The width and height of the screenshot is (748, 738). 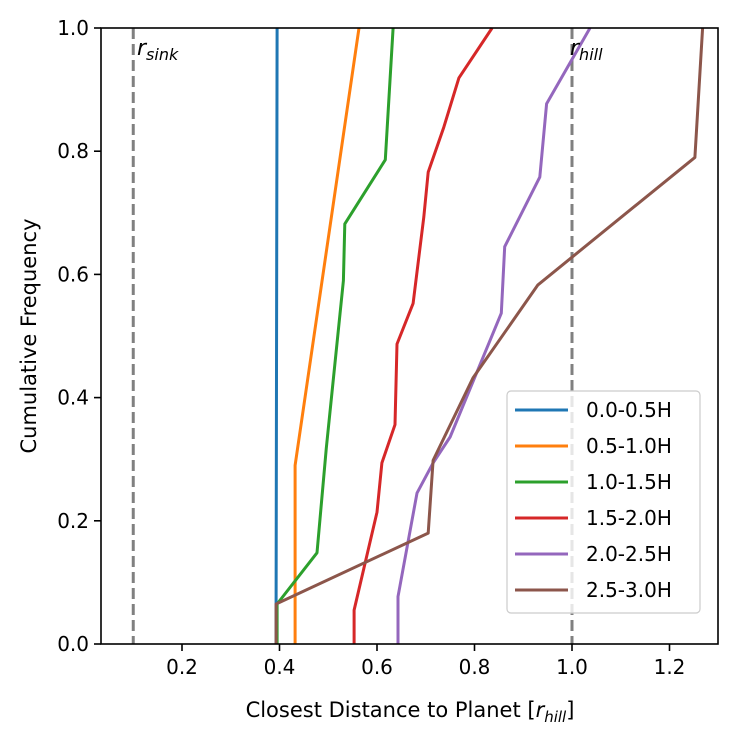 I want to click on legend-label: 2.0-2.5H, so click(x=629, y=554).